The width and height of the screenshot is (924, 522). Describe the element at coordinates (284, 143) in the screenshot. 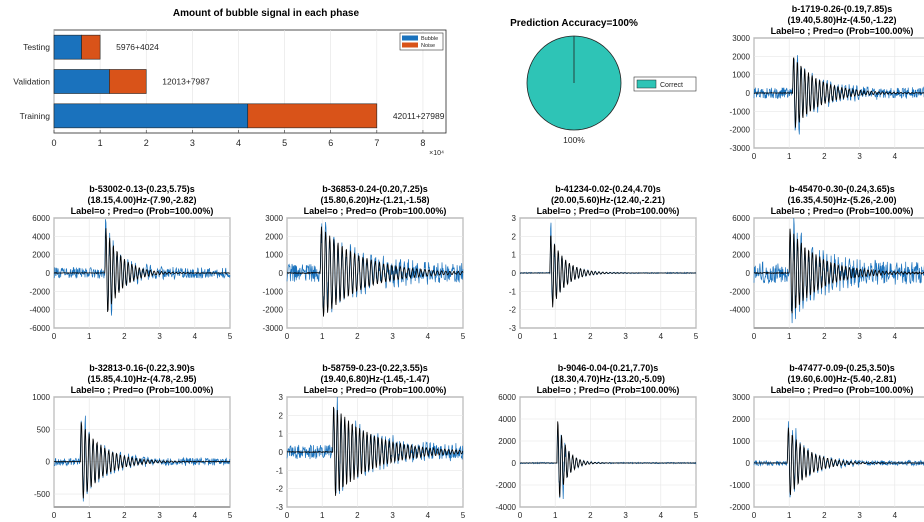

I see `bar-xtick-label: 5` at that location.